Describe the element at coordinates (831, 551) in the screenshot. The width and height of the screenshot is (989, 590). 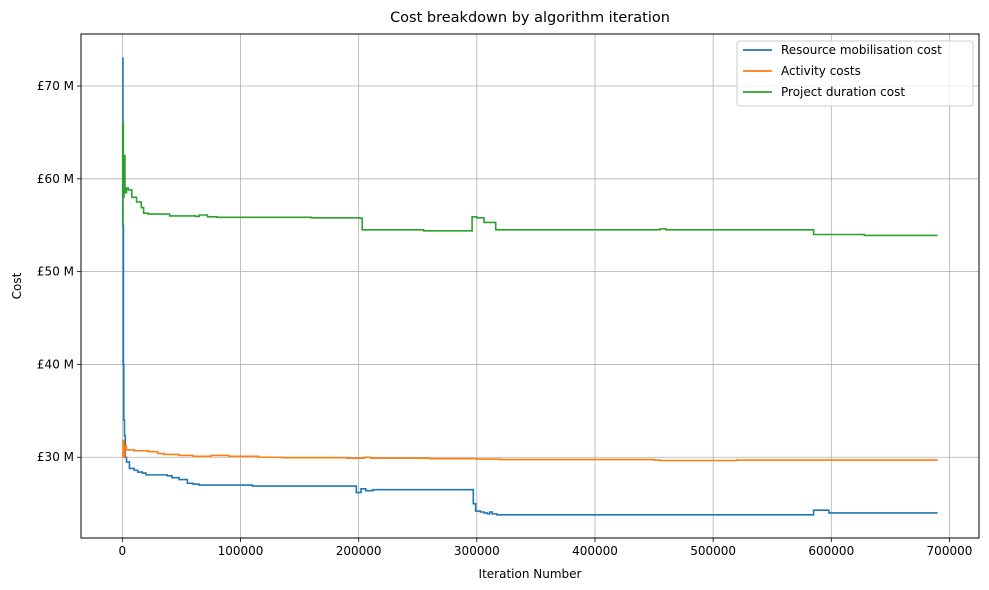
I see `x-tick-label: 600000` at that location.